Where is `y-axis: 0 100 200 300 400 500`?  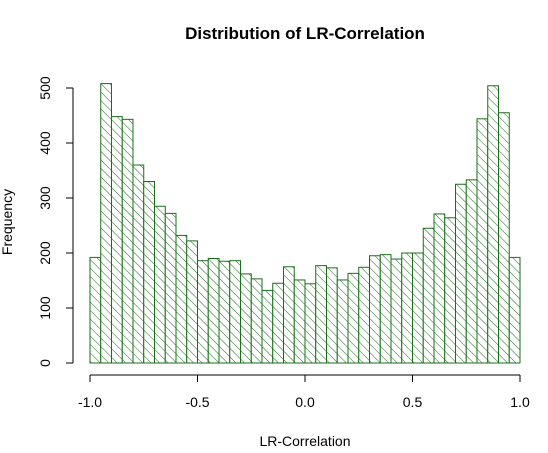 y-axis: 0 100 200 300 400 500 is located at coordinates (55, 221).